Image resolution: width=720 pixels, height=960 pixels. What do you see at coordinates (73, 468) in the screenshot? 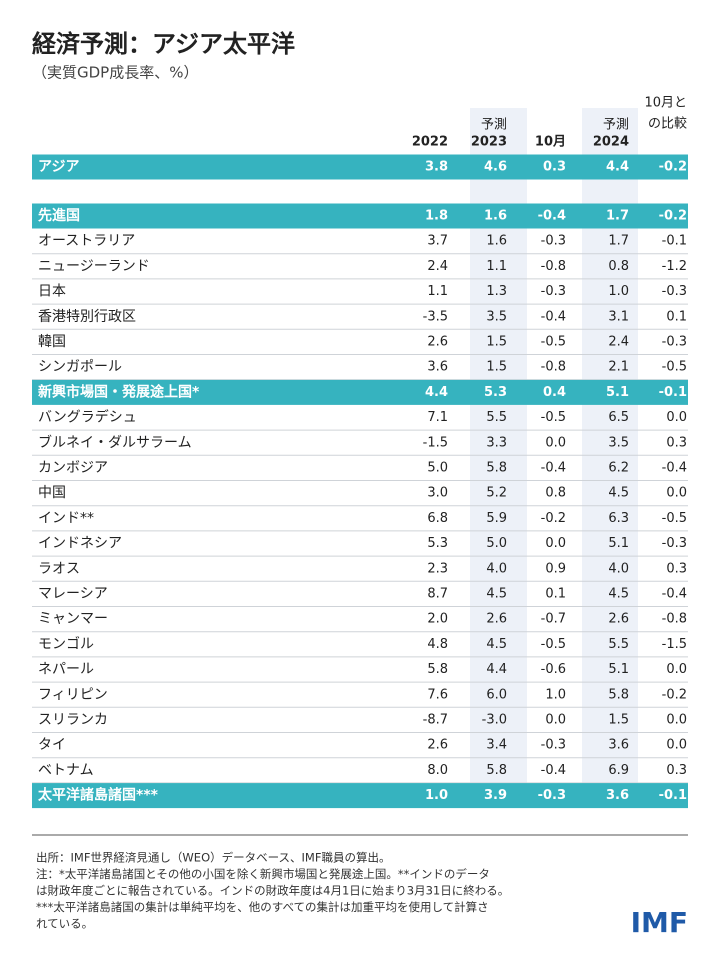
I see `row-label: カンボジア` at bounding box center [73, 468].